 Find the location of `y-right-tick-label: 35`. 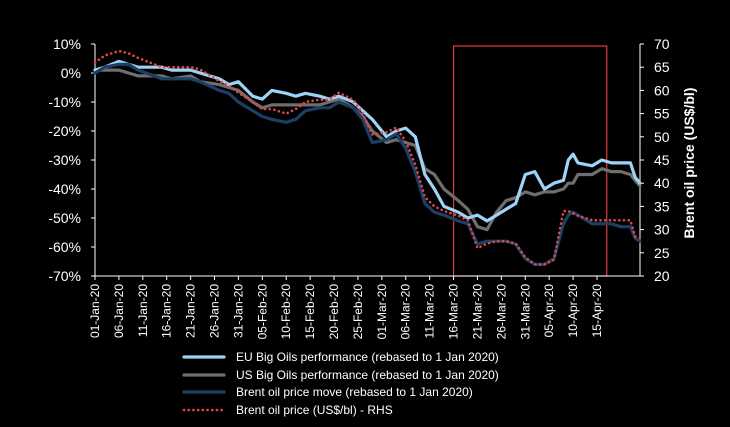

y-right-tick-label: 35 is located at coordinates (662, 206).